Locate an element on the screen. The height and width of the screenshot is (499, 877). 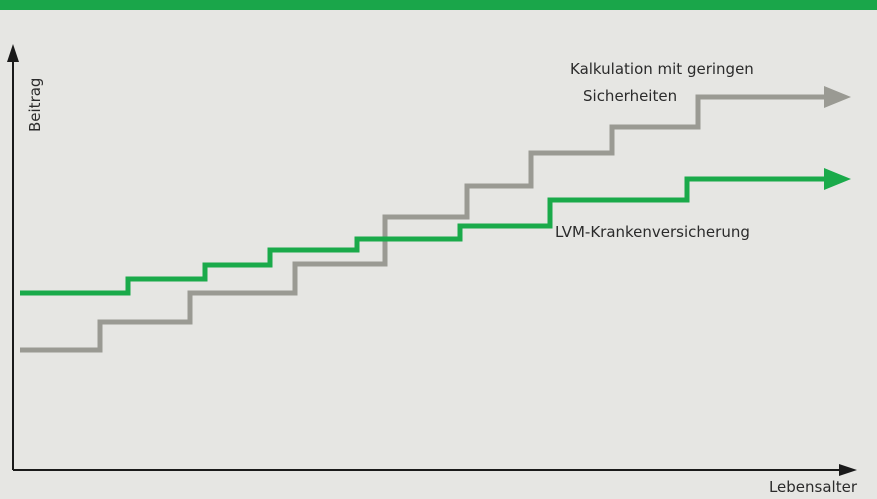
green-arrow is located at coordinates (837, 179).